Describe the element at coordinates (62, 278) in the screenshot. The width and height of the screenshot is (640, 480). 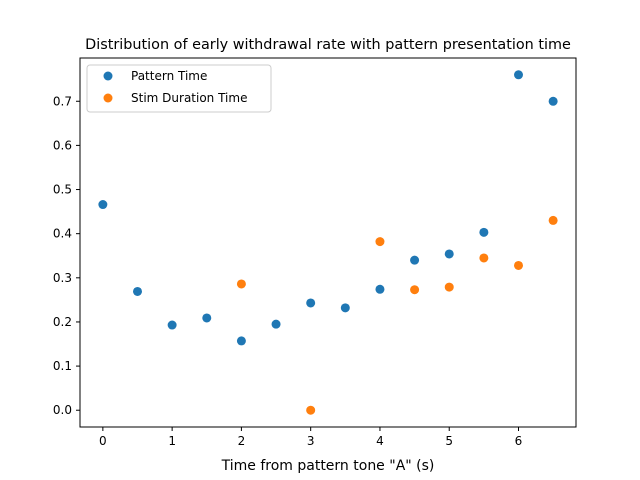
I see `y-tick-label: 0.3` at that location.